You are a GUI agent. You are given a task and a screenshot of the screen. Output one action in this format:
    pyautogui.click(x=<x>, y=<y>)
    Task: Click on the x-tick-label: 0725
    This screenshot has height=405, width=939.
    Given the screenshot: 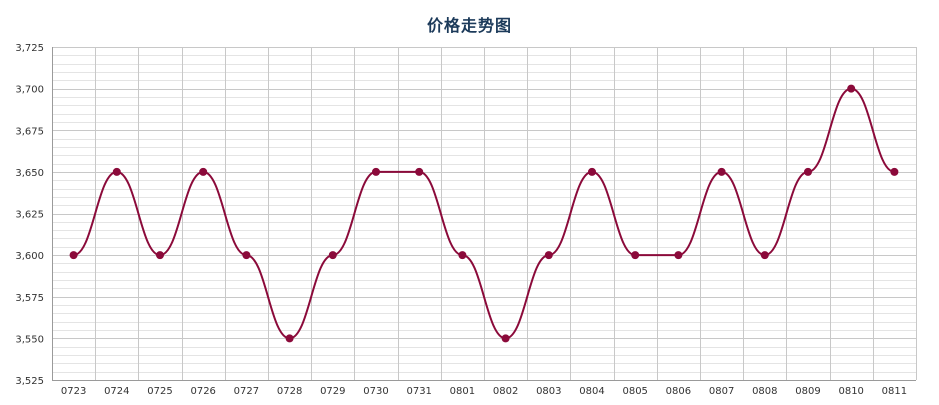 What is the action you would take?
    pyautogui.click(x=159, y=391)
    